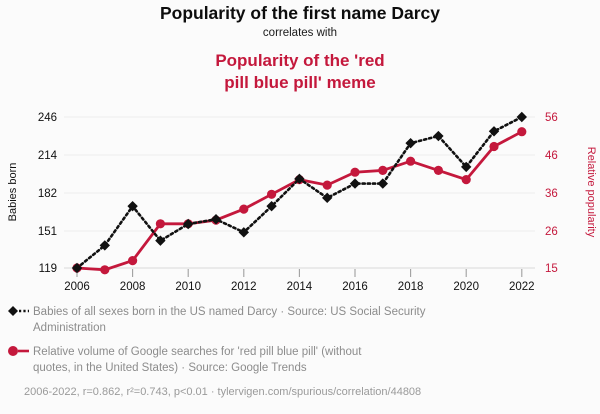 The height and width of the screenshot is (414, 600). I want to click on right-tick-56: 56, so click(551, 118).